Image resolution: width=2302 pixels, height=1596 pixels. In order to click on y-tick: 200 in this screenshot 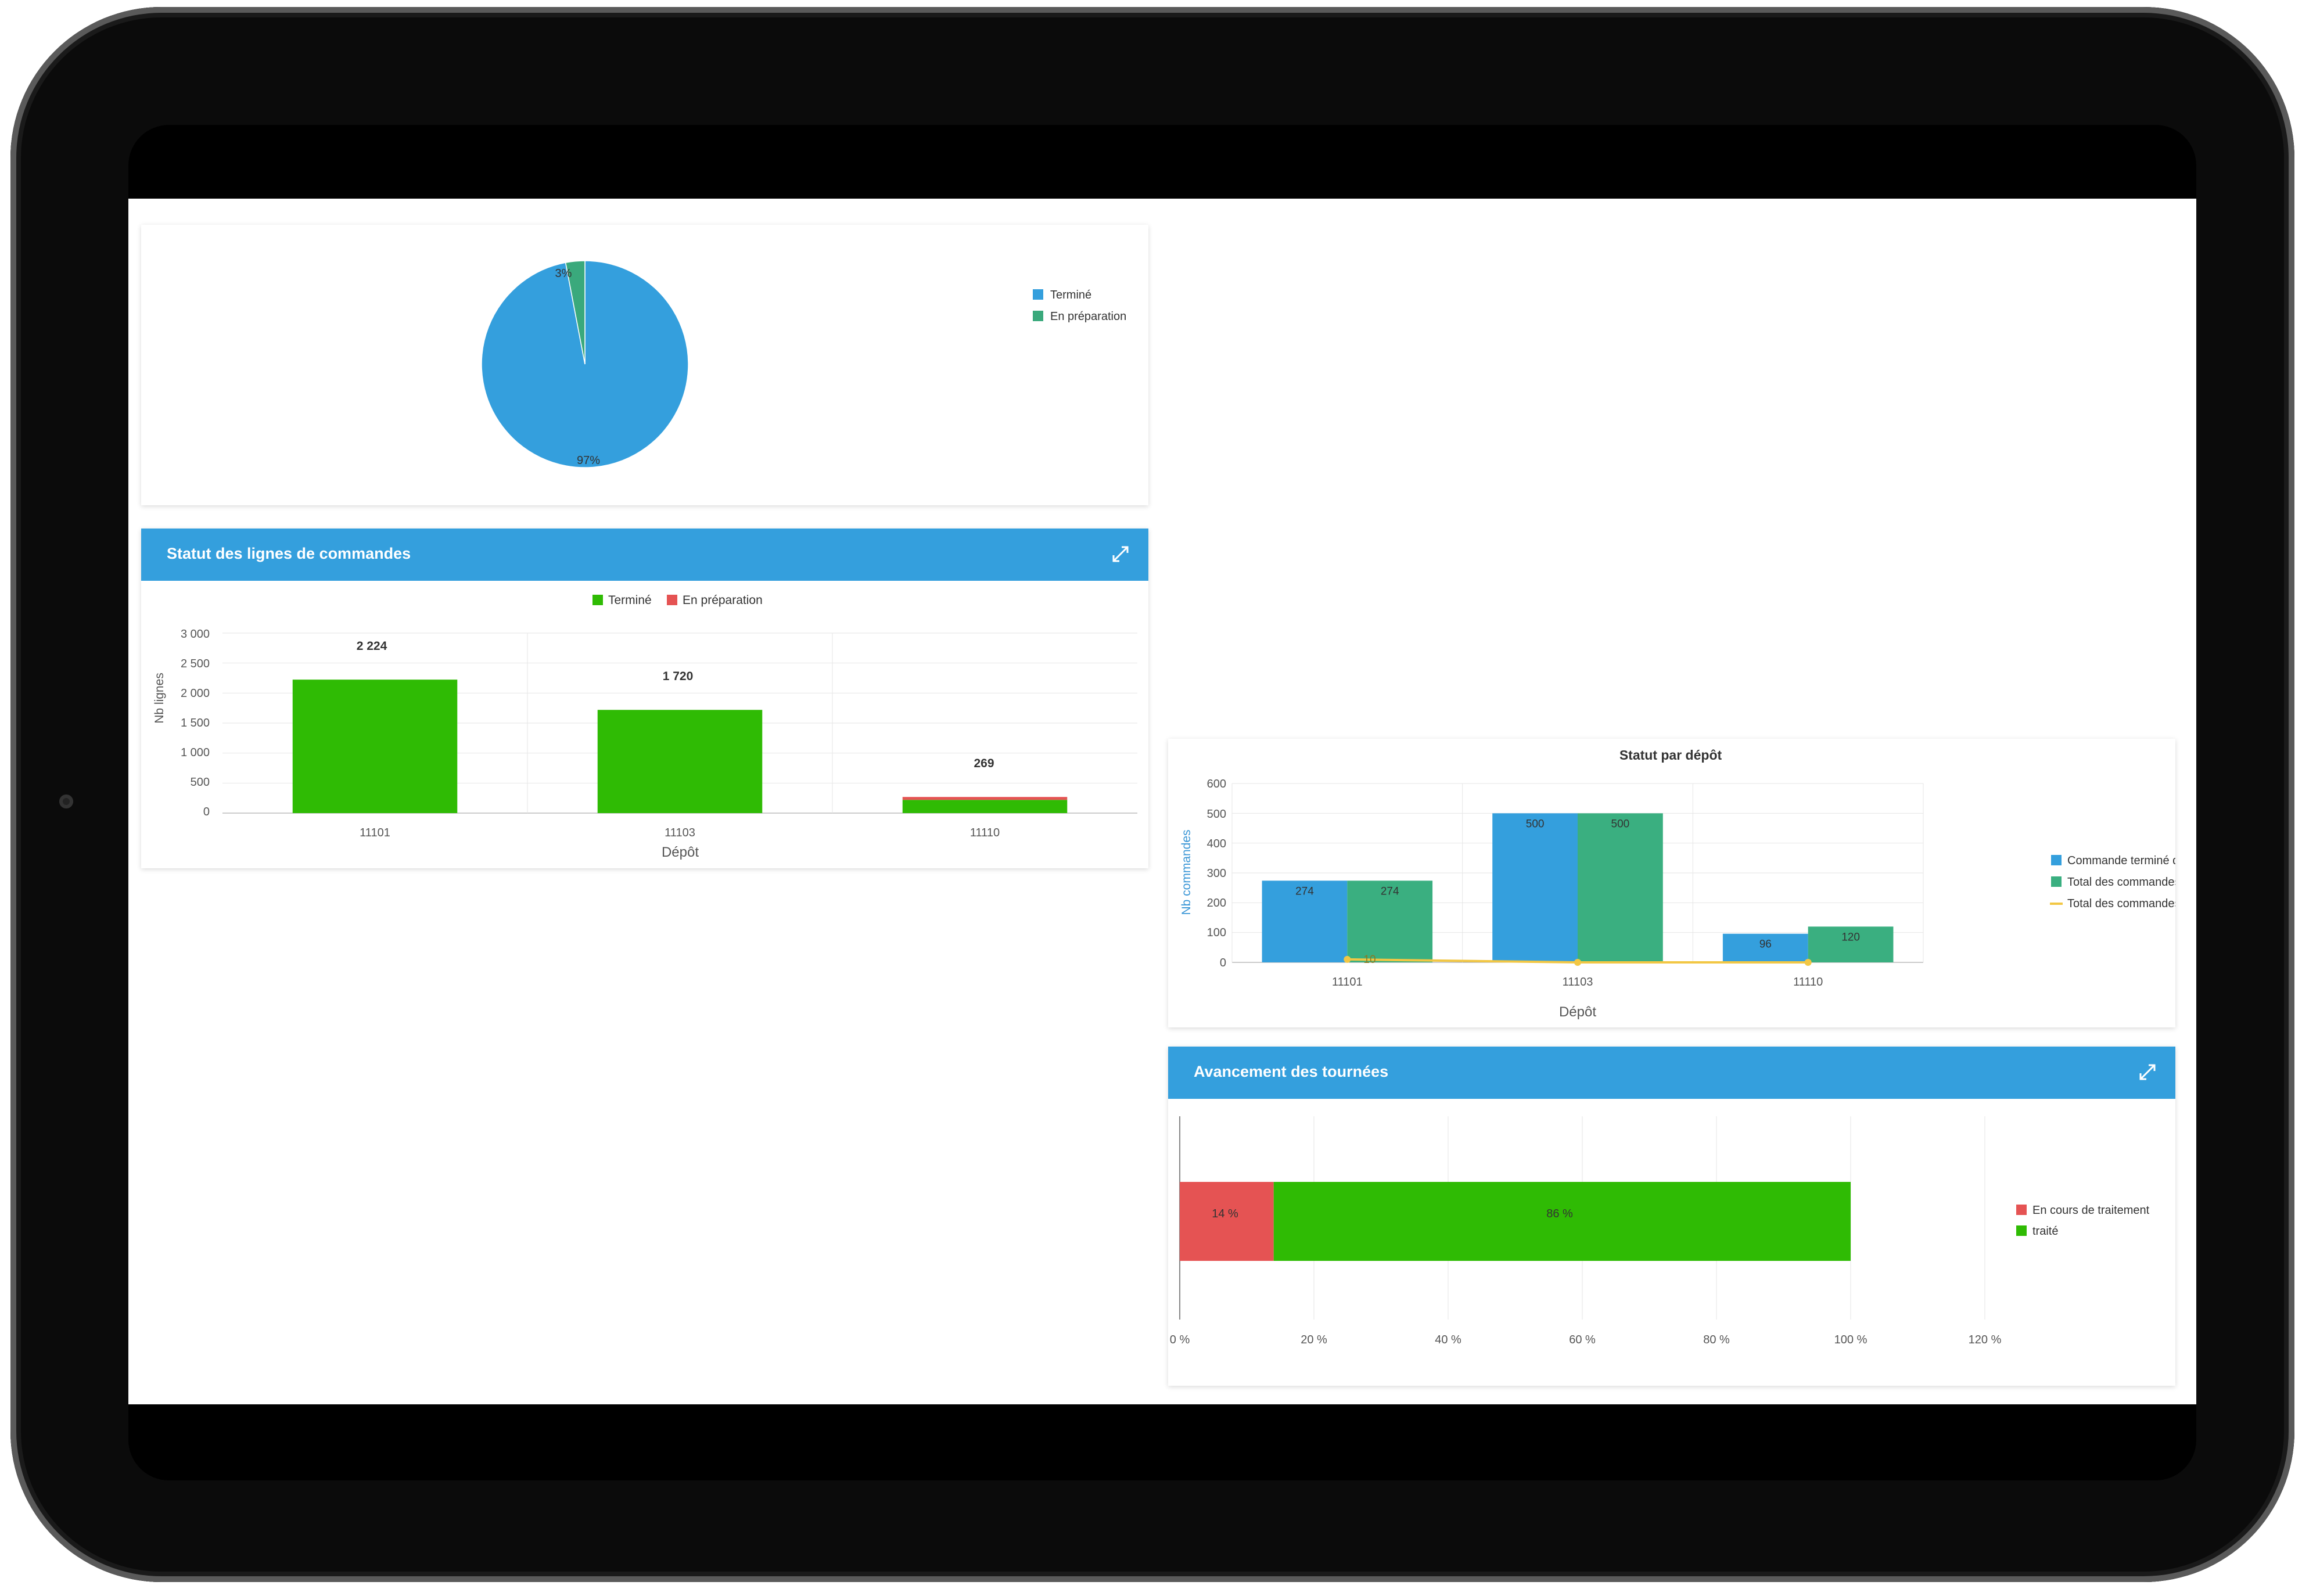, I will do `click(1216, 903)`.